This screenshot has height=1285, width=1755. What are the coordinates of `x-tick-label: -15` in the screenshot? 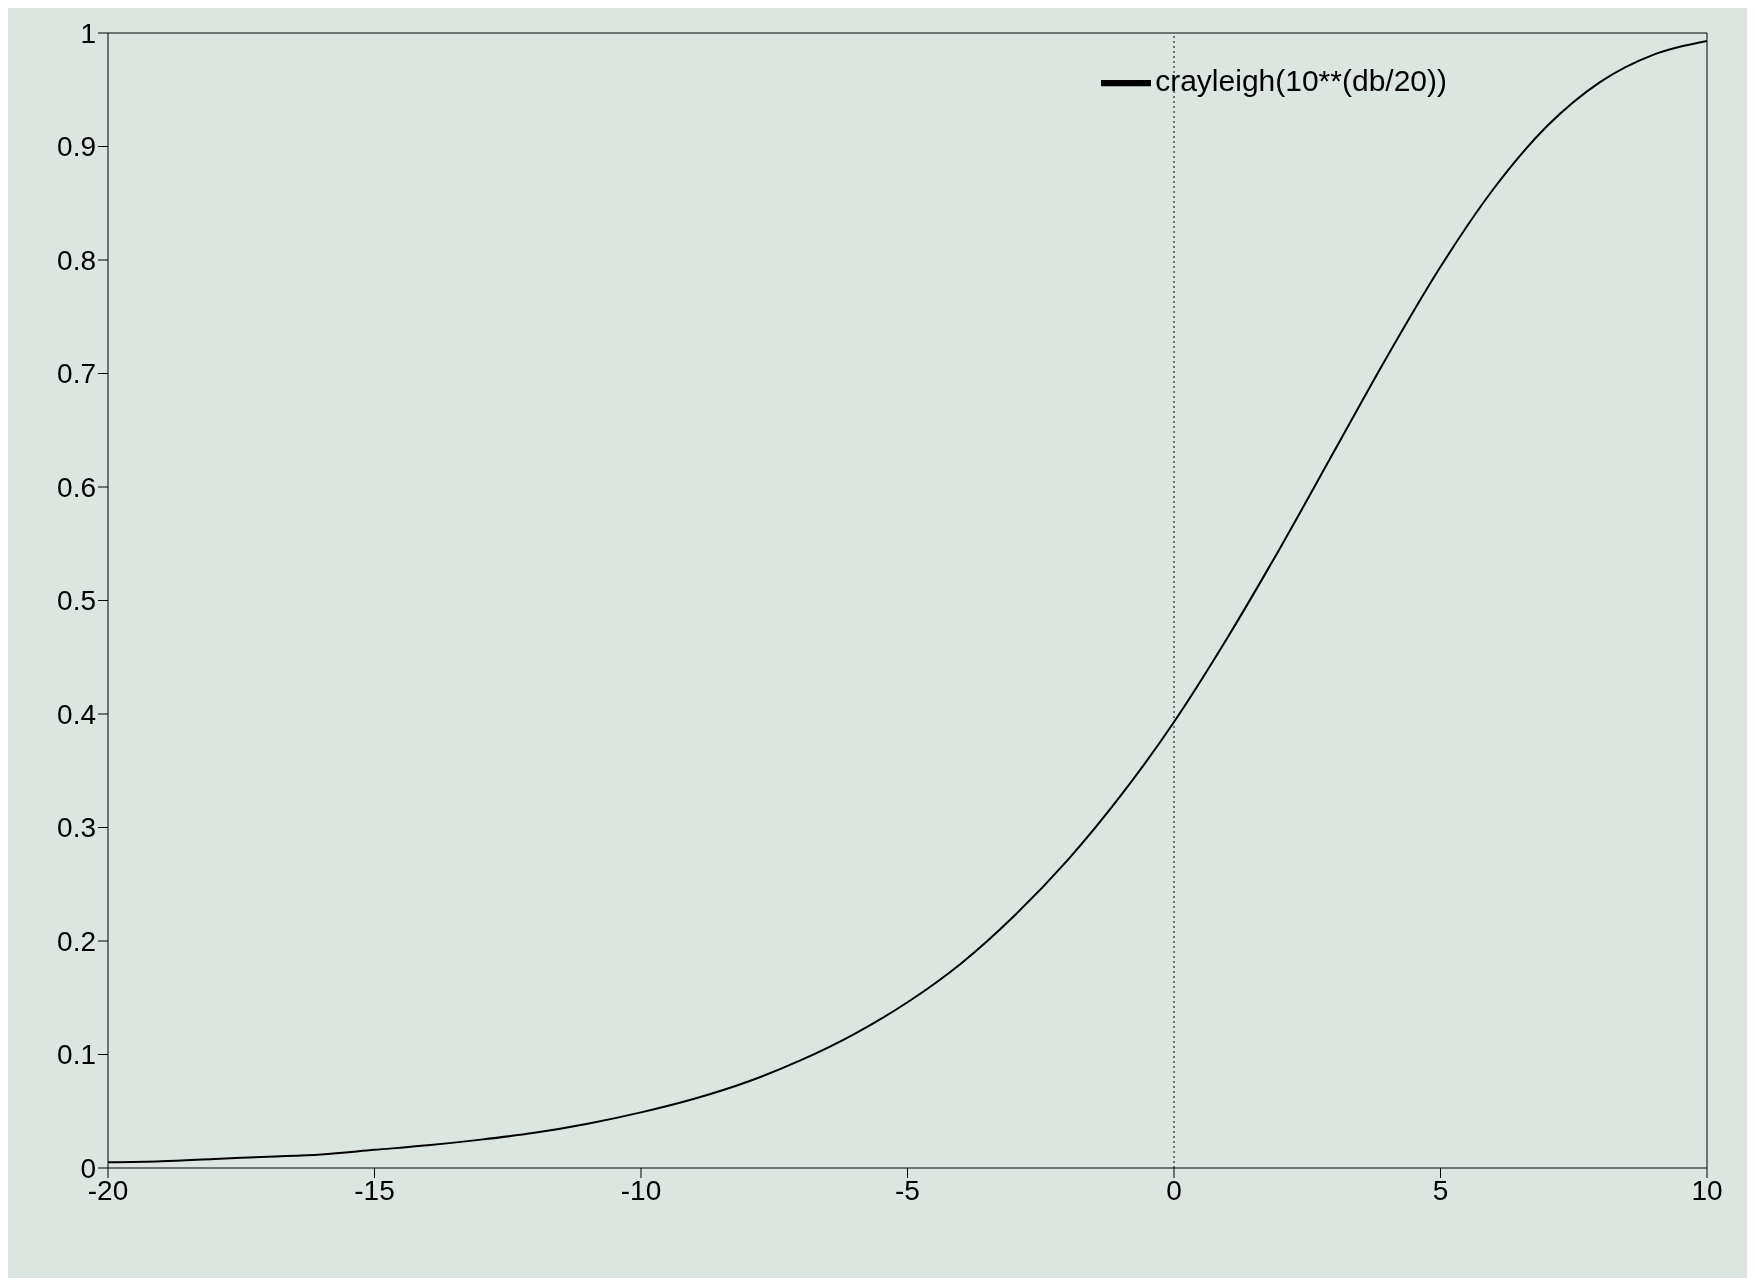 It's located at (374, 1190).